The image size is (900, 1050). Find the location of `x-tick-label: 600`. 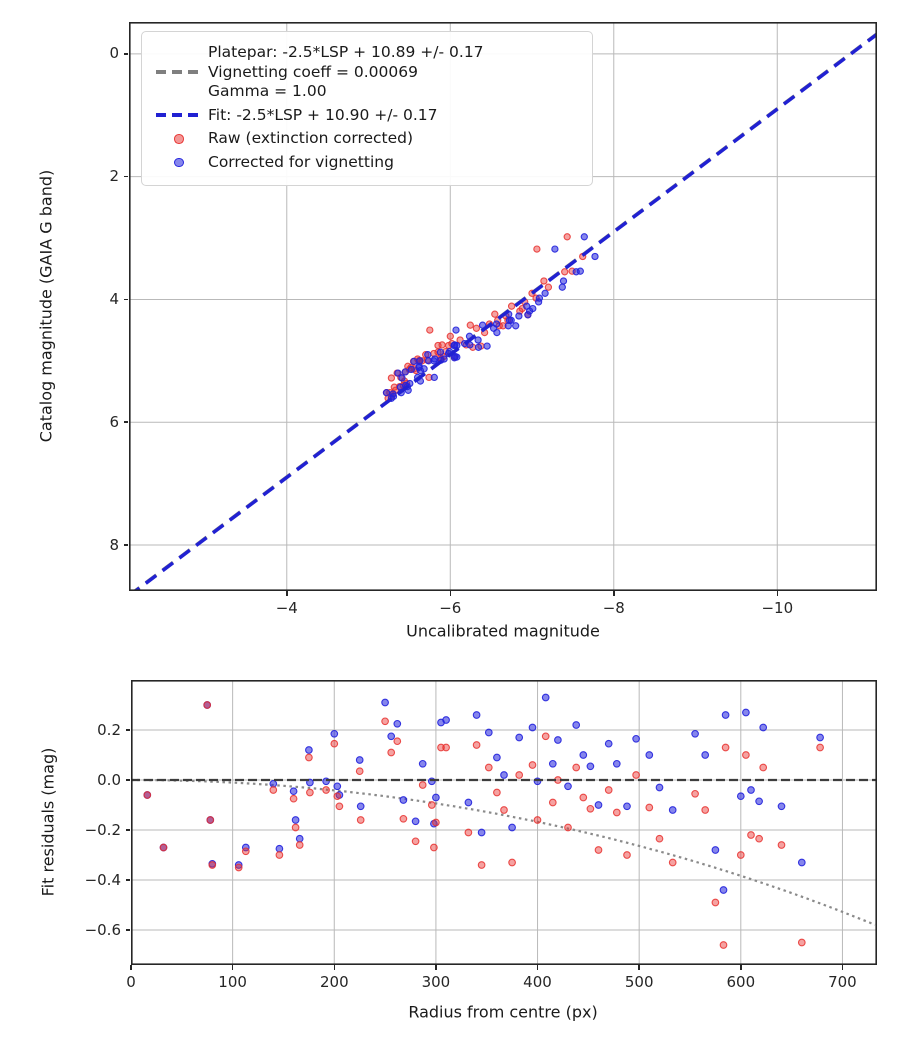

x-tick-label: 600 is located at coordinates (741, 982).